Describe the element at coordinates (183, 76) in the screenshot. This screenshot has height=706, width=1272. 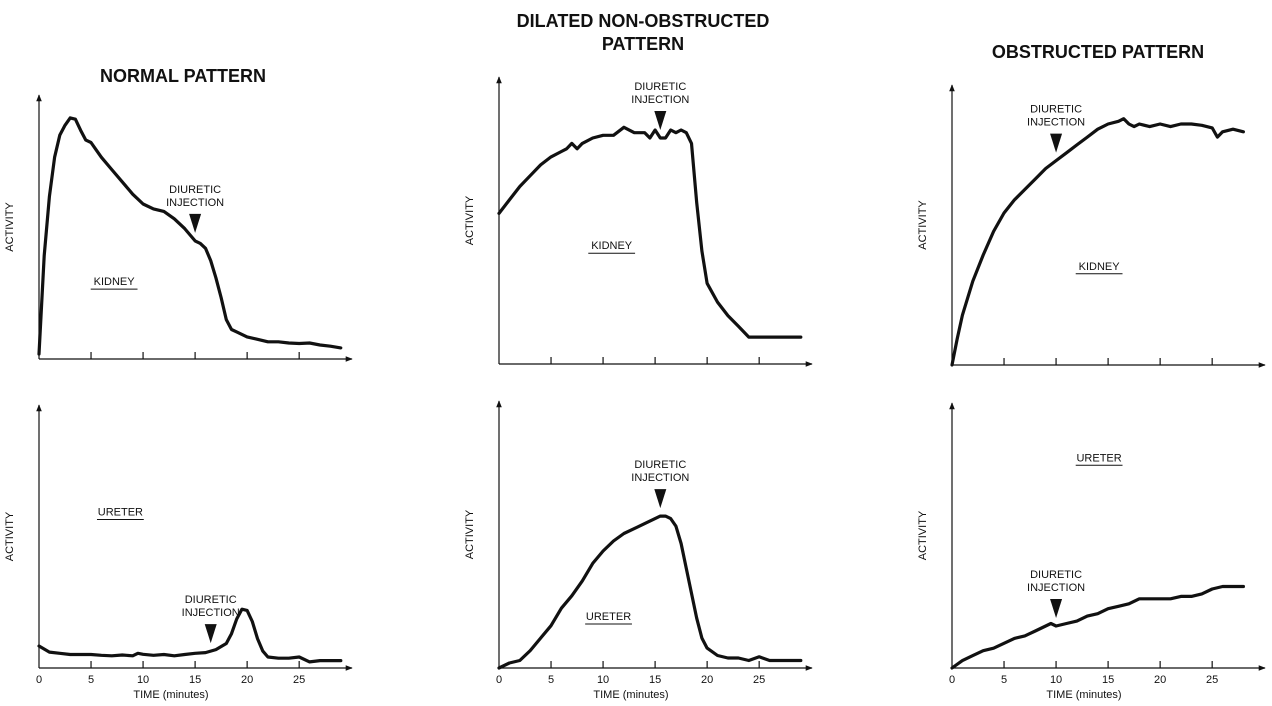
I see `title-normal-pattern: NORMAL PATTERN` at that location.